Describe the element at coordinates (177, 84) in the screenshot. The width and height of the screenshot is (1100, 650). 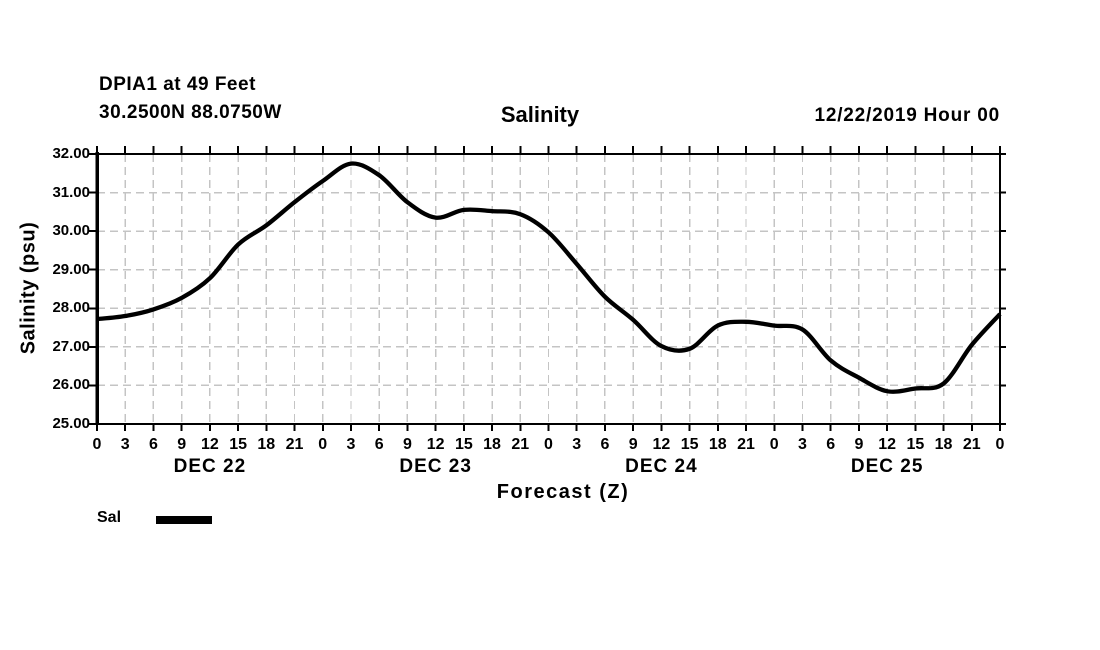
I see `station-id-label: DPIA1 at 49 Feet` at that location.